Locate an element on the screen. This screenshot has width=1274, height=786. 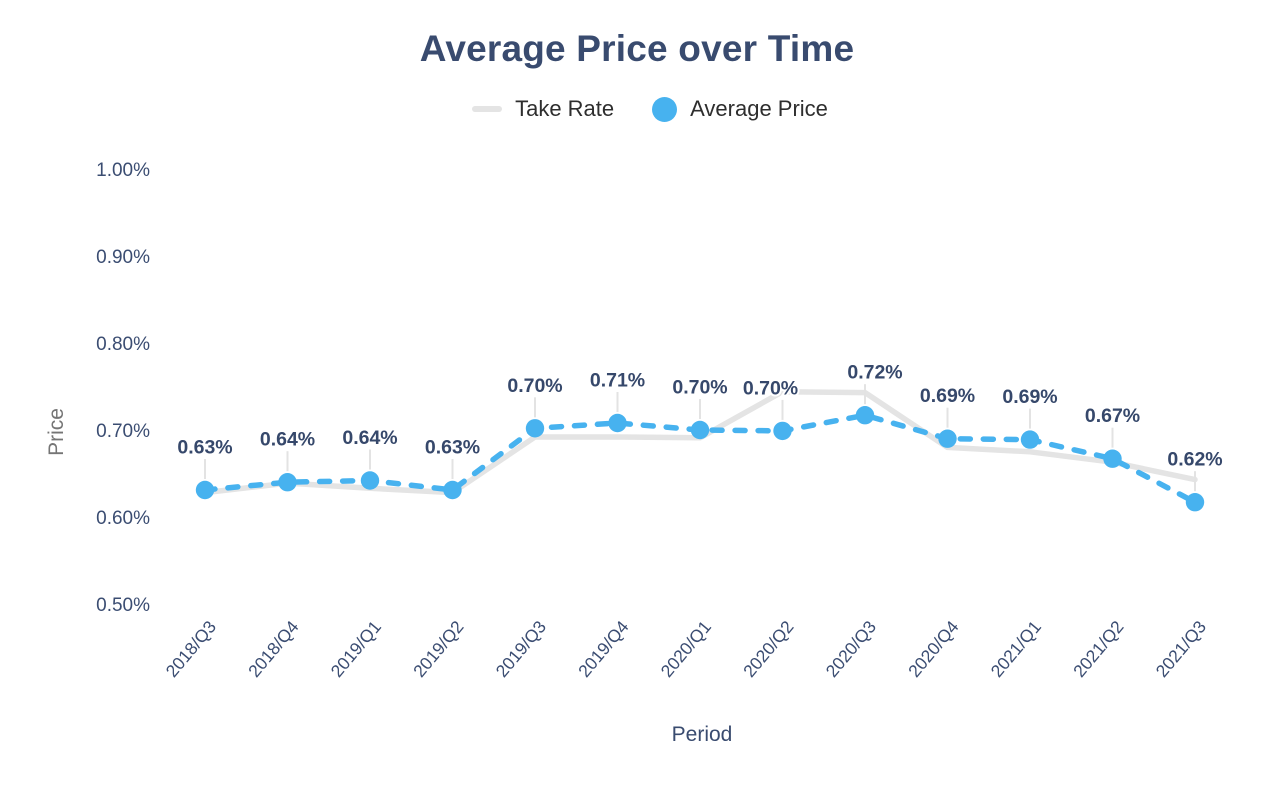
legend-item-take-rate: Take Rate is located at coordinates (543, 109).